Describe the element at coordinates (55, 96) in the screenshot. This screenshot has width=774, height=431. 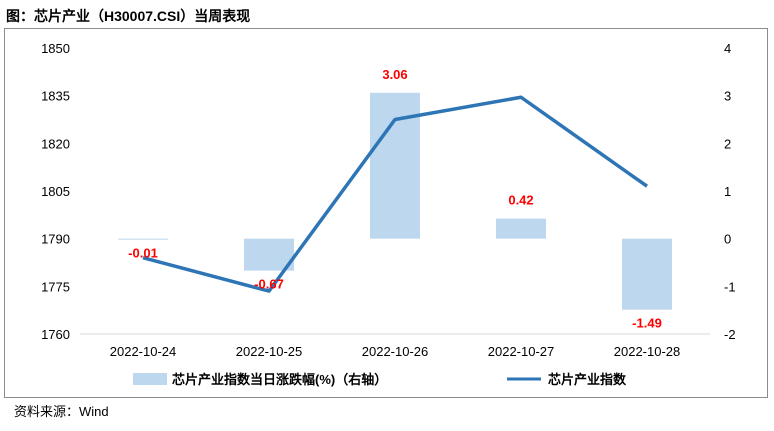
I see `left-tick-label: 1835` at that location.